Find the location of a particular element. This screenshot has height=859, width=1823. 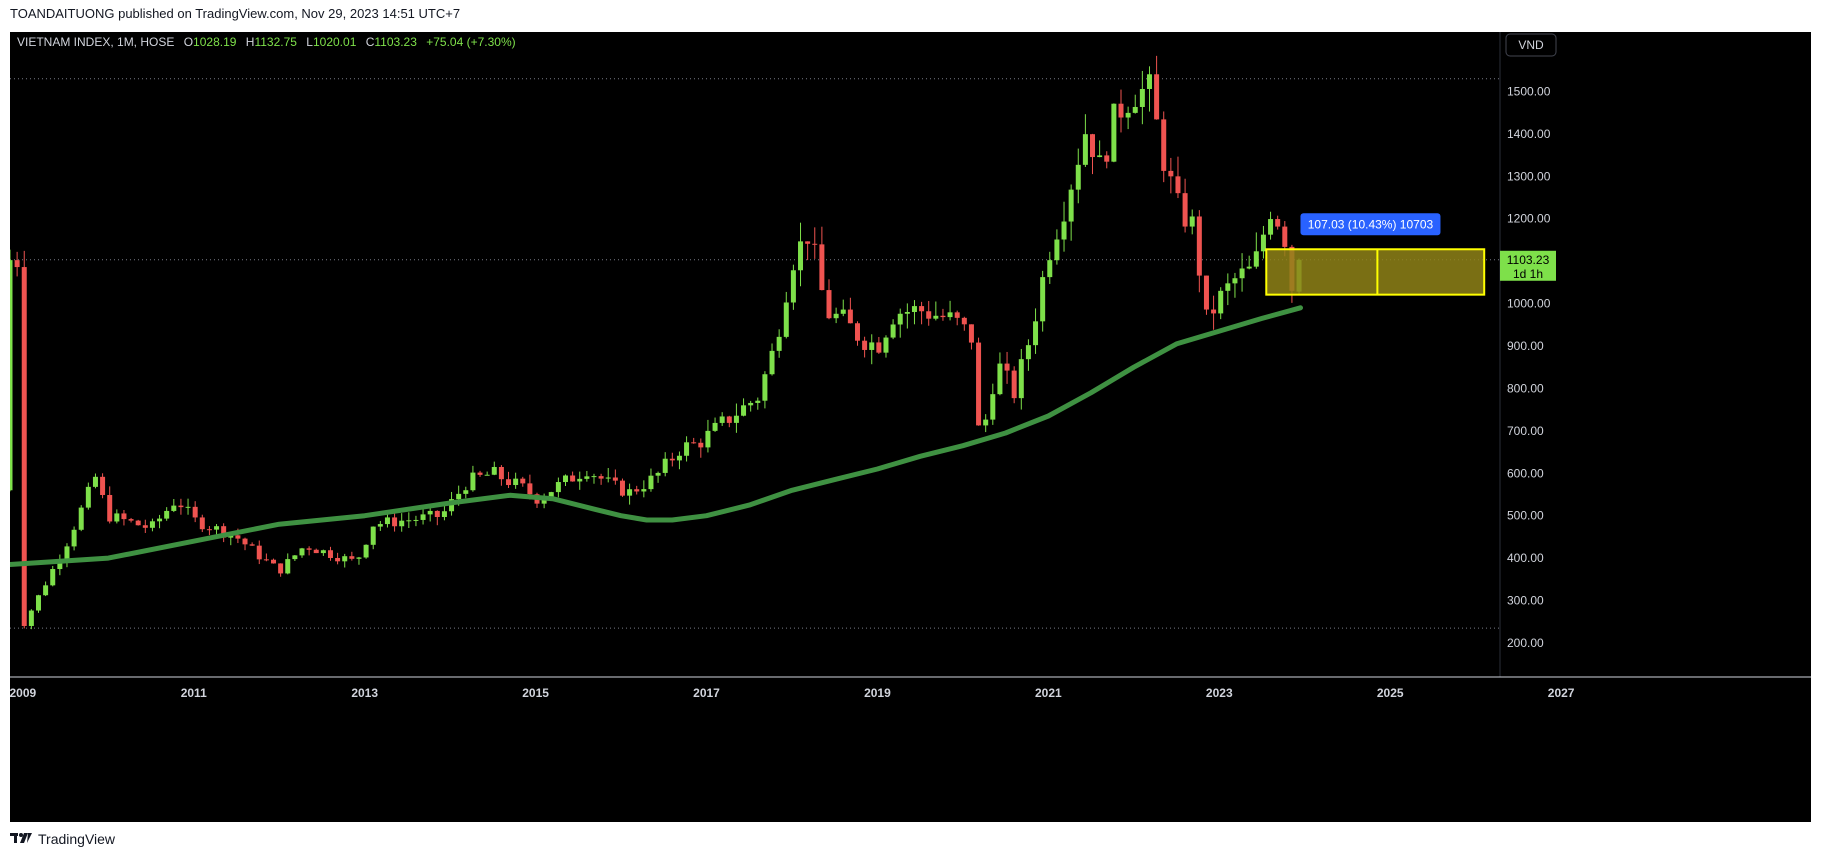

bar-countdown: 1d 1h is located at coordinates (1528, 274).